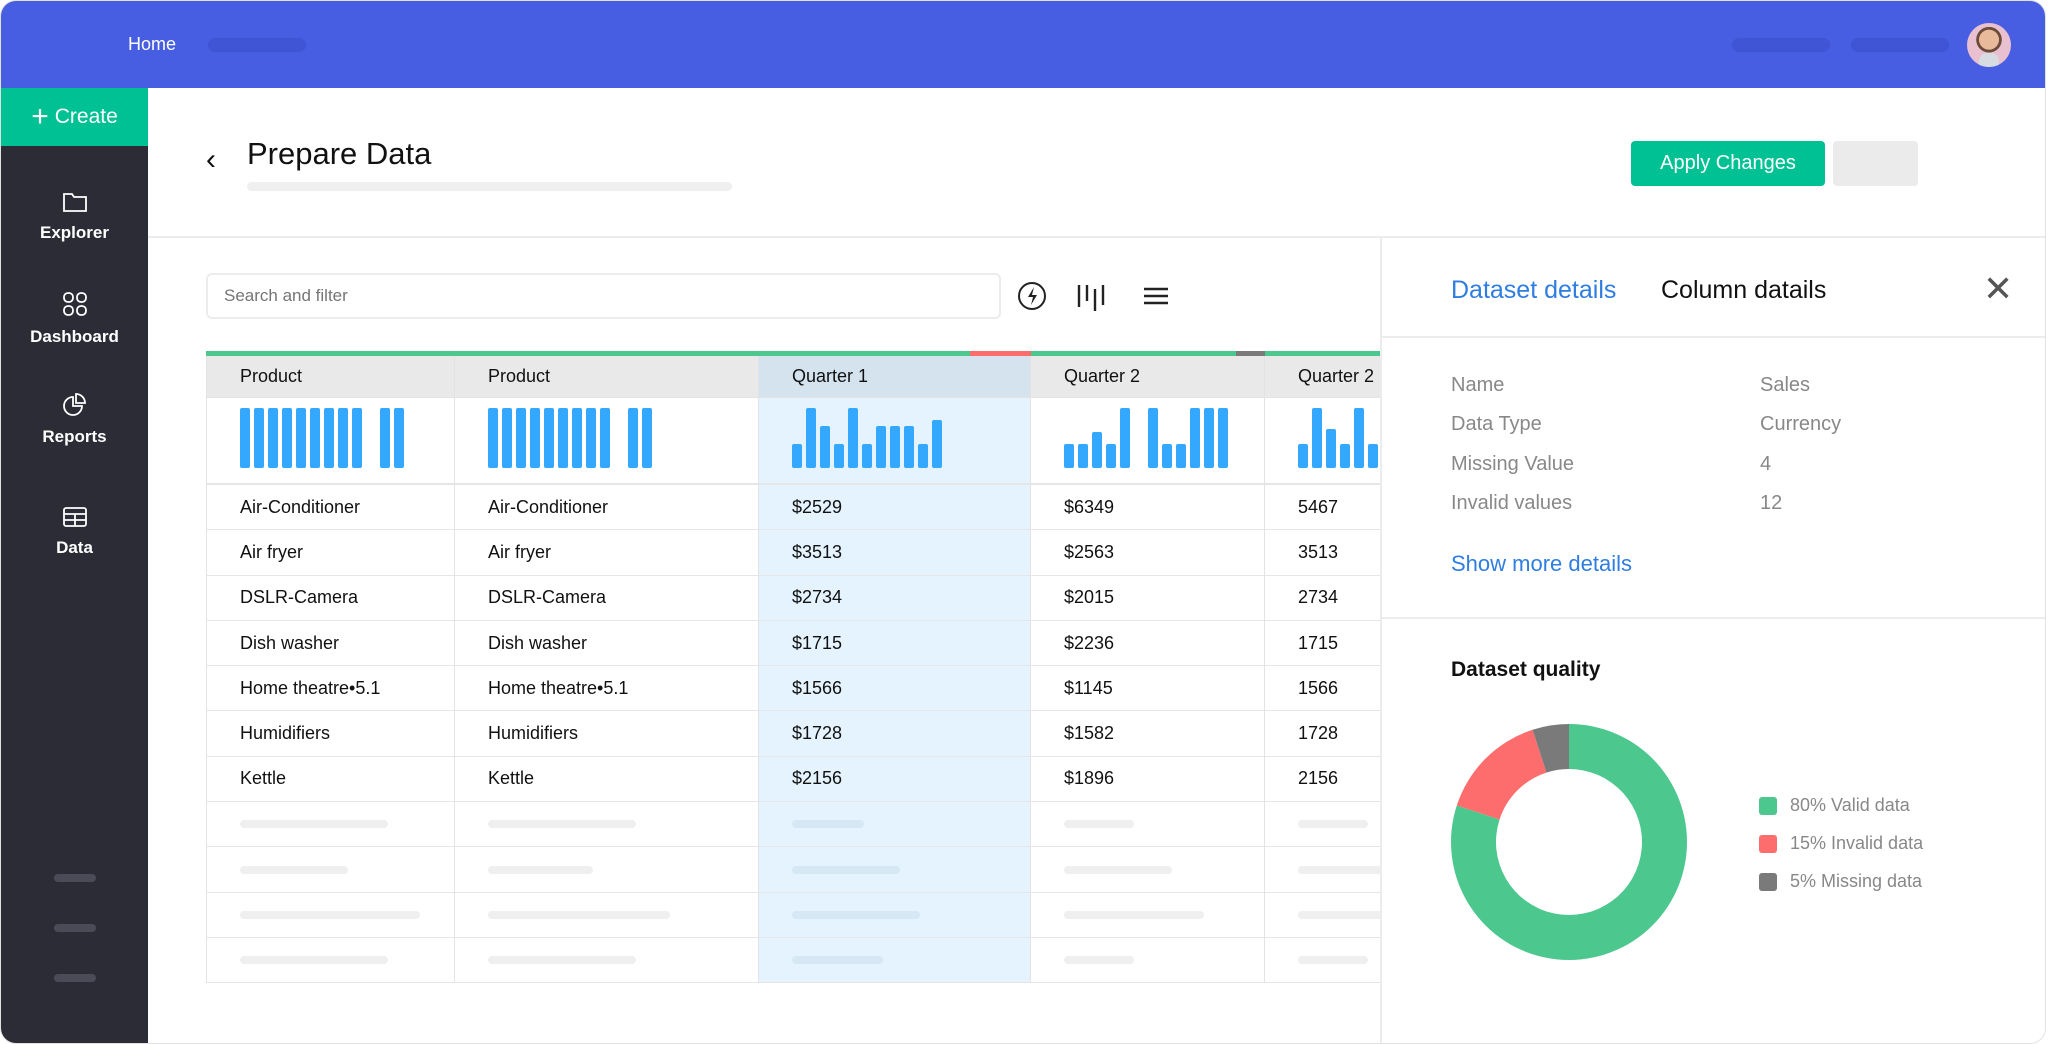  I want to click on sidebar-item-data: Data, so click(74, 532).